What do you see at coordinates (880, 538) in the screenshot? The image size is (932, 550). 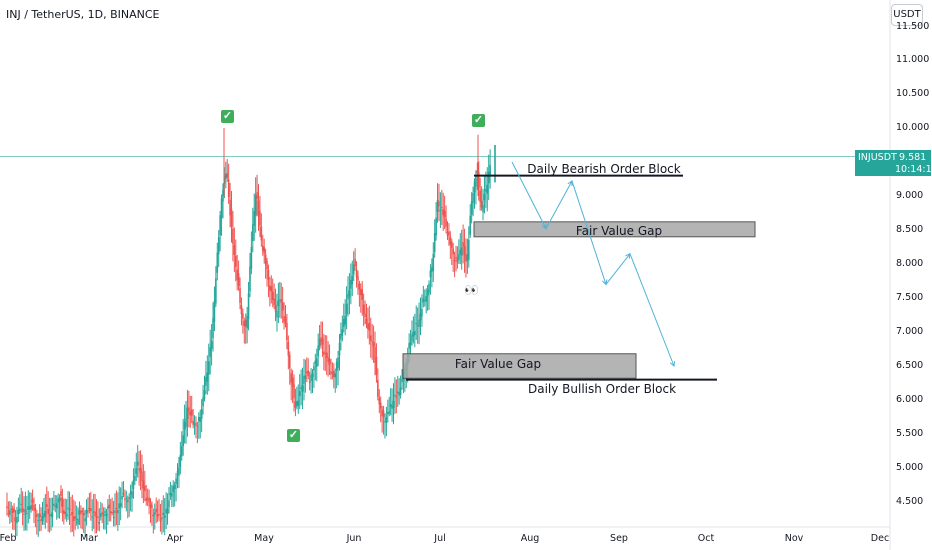 I see `x-tick-label: Dec` at bounding box center [880, 538].